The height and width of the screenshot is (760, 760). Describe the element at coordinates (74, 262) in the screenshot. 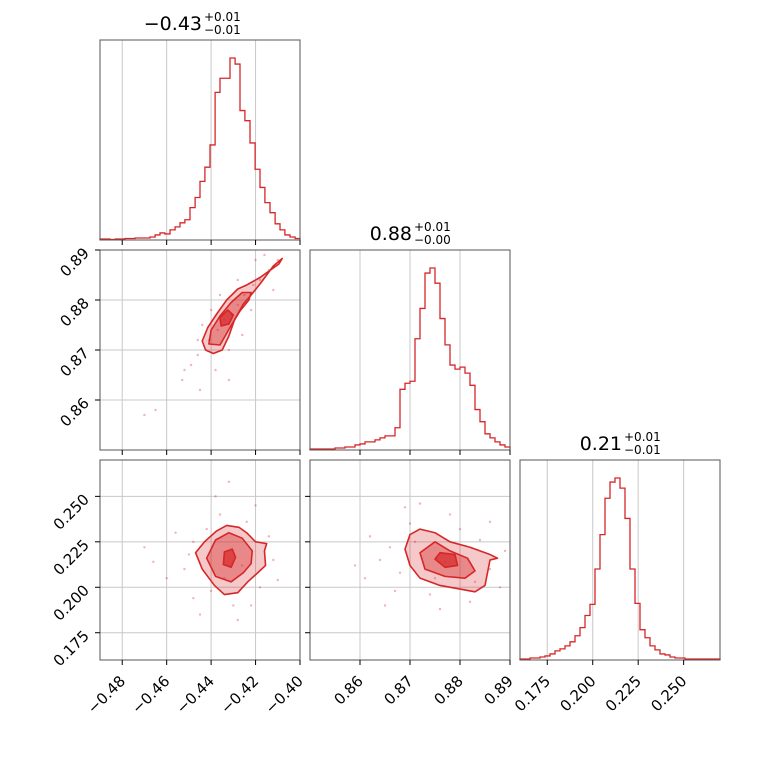

I see `y-tick-label: 0.89` at that location.